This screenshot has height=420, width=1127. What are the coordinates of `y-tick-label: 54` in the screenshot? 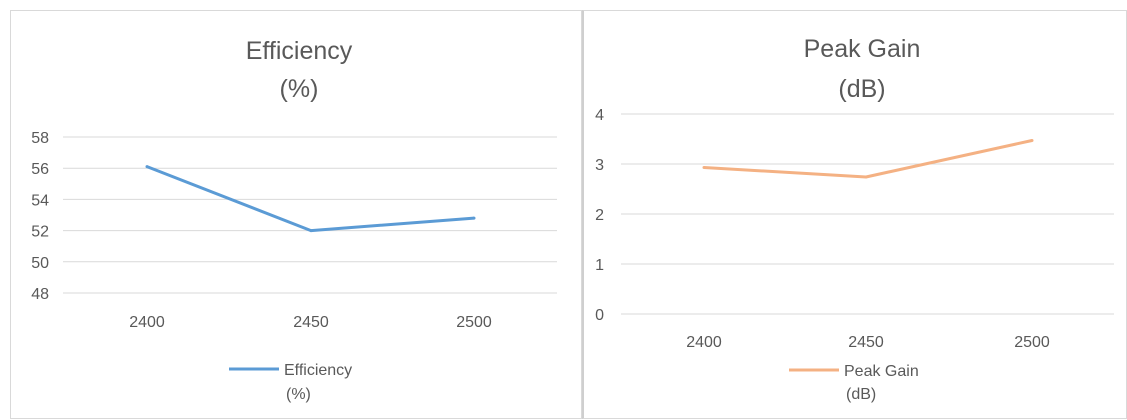 It's located at (40, 200).